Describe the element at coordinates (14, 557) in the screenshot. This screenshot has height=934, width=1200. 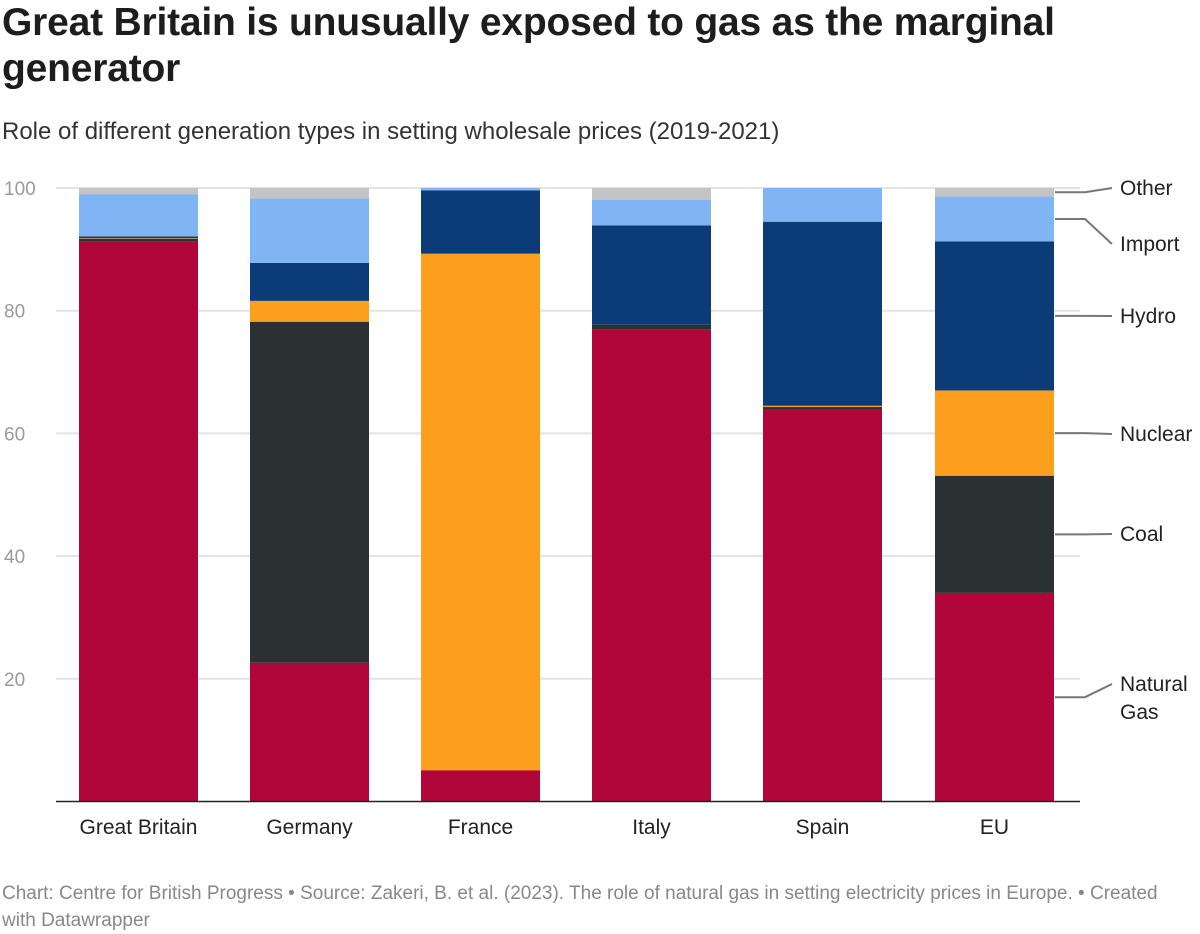
I see `y-tick-label: 40` at that location.